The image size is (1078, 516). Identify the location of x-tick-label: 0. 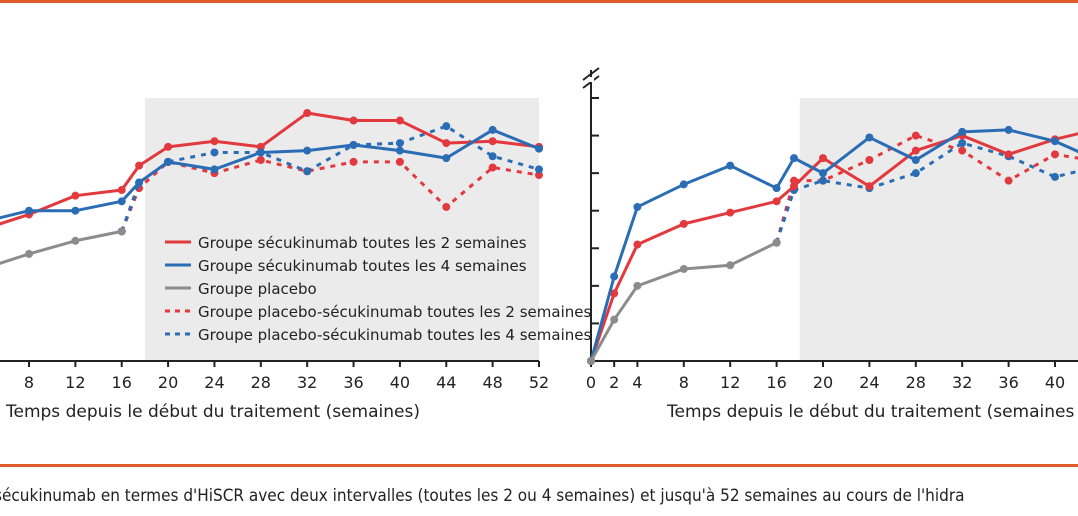
(591, 382).